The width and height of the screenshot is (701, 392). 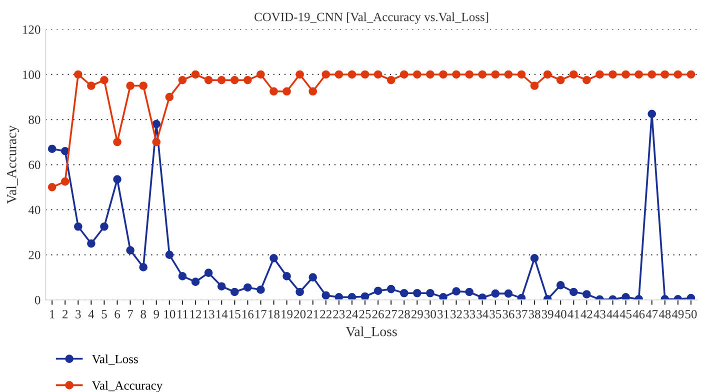 What do you see at coordinates (222, 314) in the screenshot?
I see `x-tick-label: 14` at bounding box center [222, 314].